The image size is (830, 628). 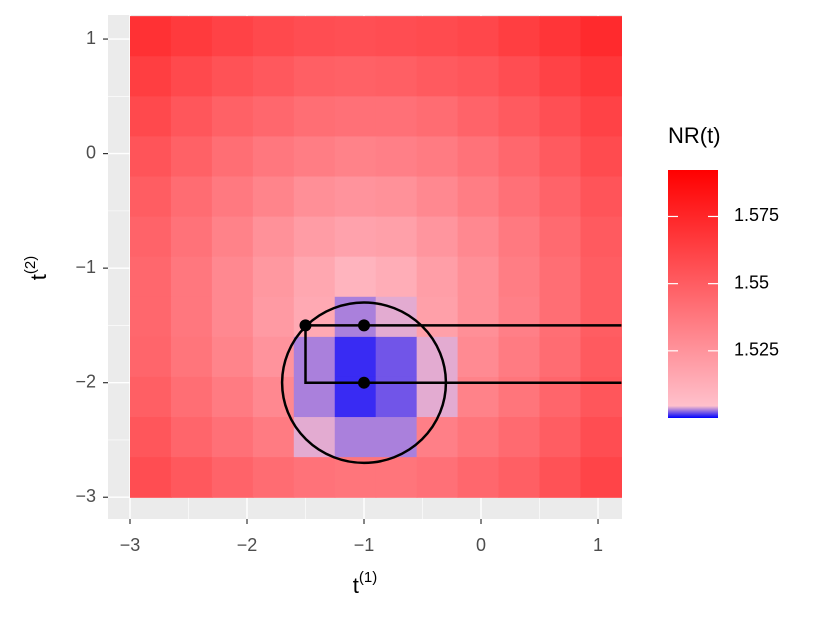 What do you see at coordinates (30, 265) in the screenshot?
I see `y-label-sup: (2)` at bounding box center [30, 265].